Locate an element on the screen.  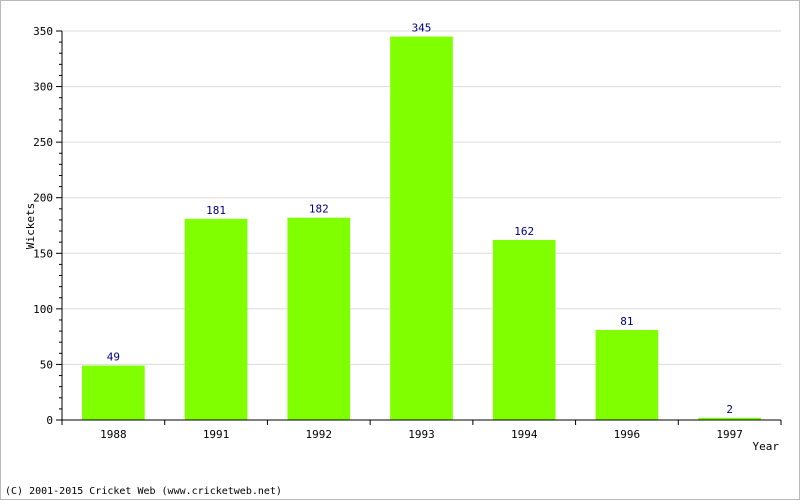
x-tick-label: 1988 is located at coordinates (113, 434).